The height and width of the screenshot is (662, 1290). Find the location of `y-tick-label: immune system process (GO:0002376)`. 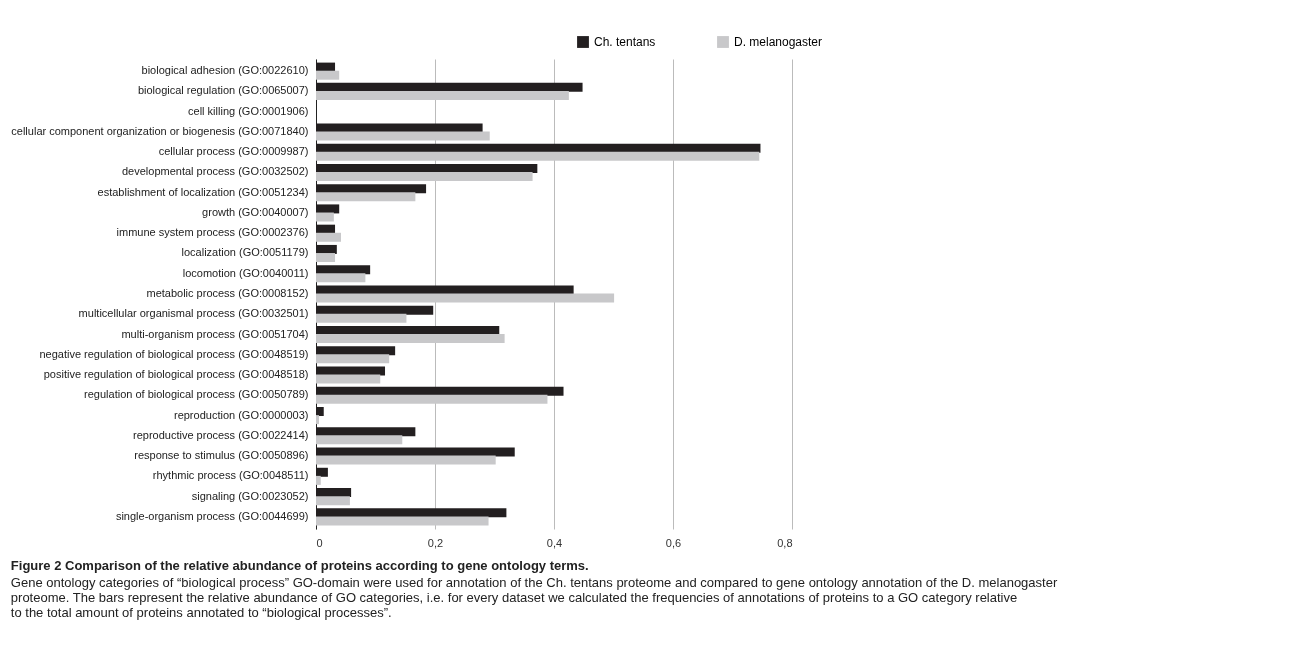

y-tick-label: immune system process (GO:0002376) is located at coordinates (212, 232).